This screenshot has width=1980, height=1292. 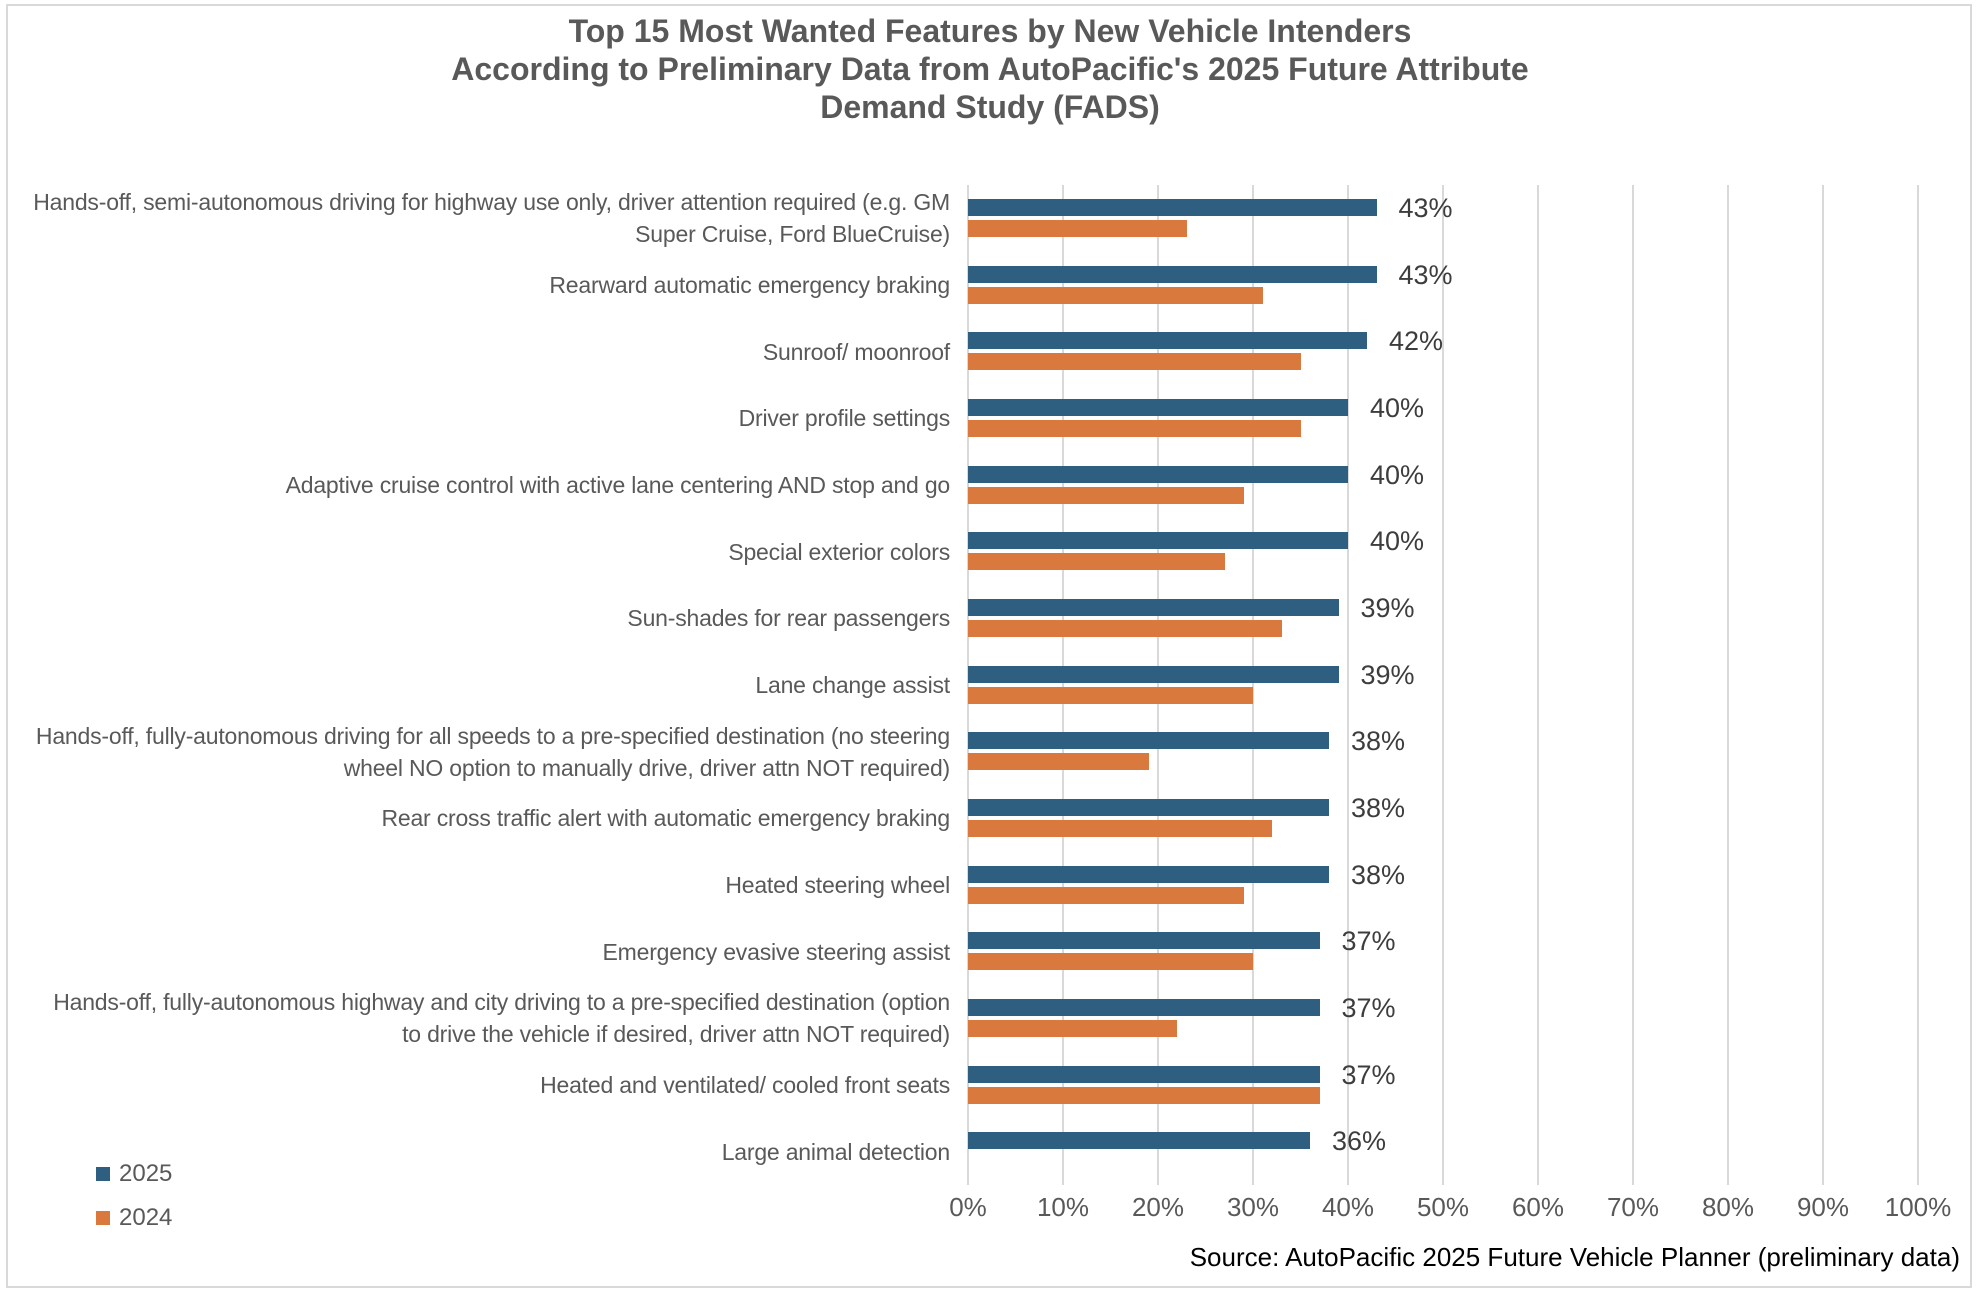 I want to click on x-axis: 0% 10% 20% 30% 40% 50% 60% 70% 80% 90% 100%, so click(x=1450, y=1209).